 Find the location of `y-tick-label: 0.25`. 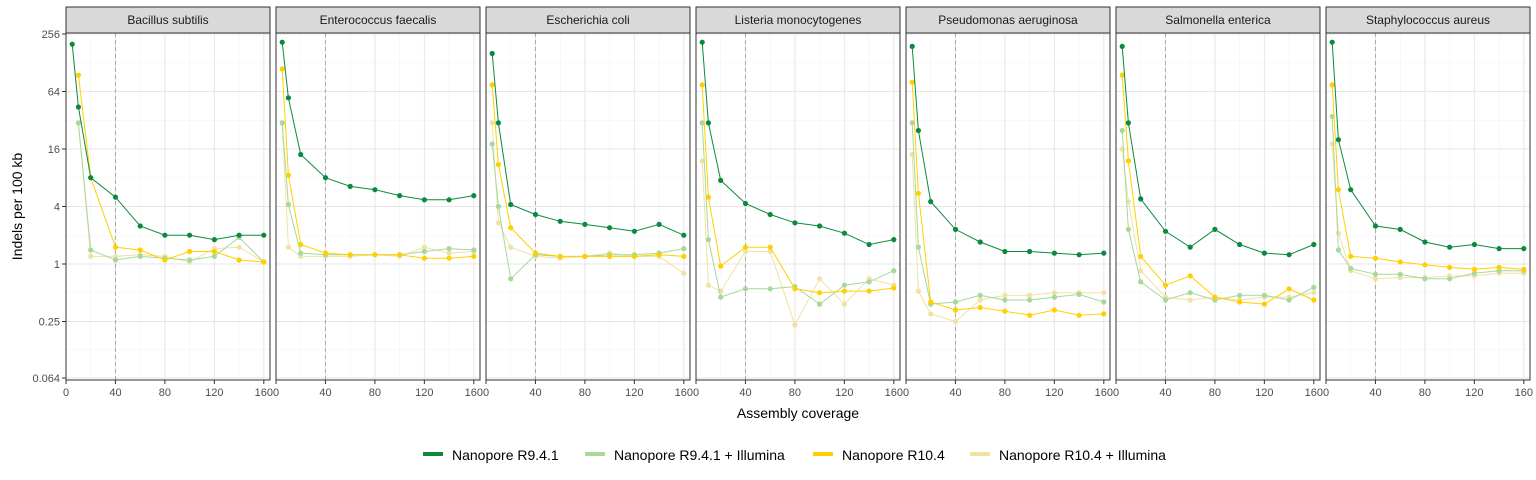

y-tick-label: 0.25 is located at coordinates (49, 322).